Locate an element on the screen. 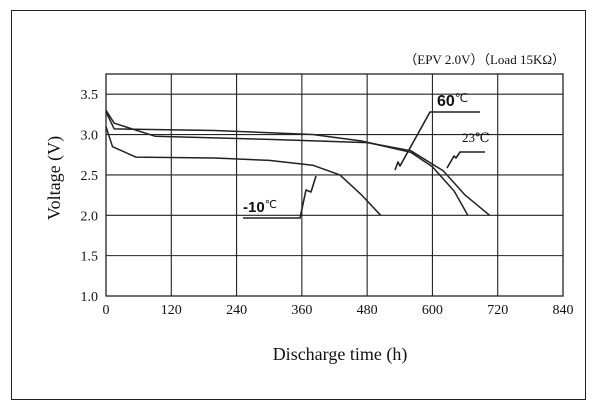  annotation-label: -10℃ is located at coordinates (260, 207).